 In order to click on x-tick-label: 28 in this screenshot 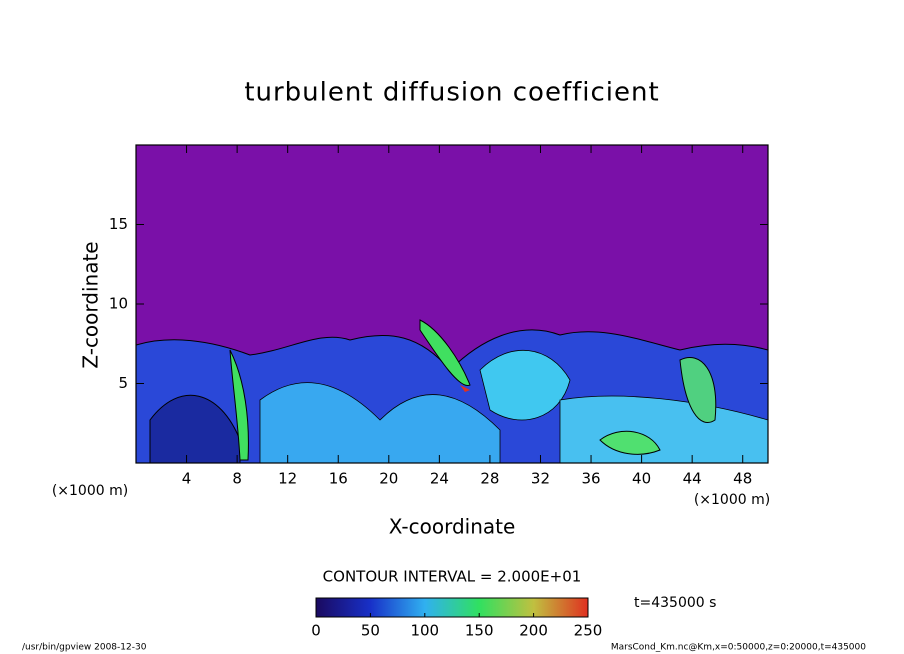, I will do `click(489, 479)`.